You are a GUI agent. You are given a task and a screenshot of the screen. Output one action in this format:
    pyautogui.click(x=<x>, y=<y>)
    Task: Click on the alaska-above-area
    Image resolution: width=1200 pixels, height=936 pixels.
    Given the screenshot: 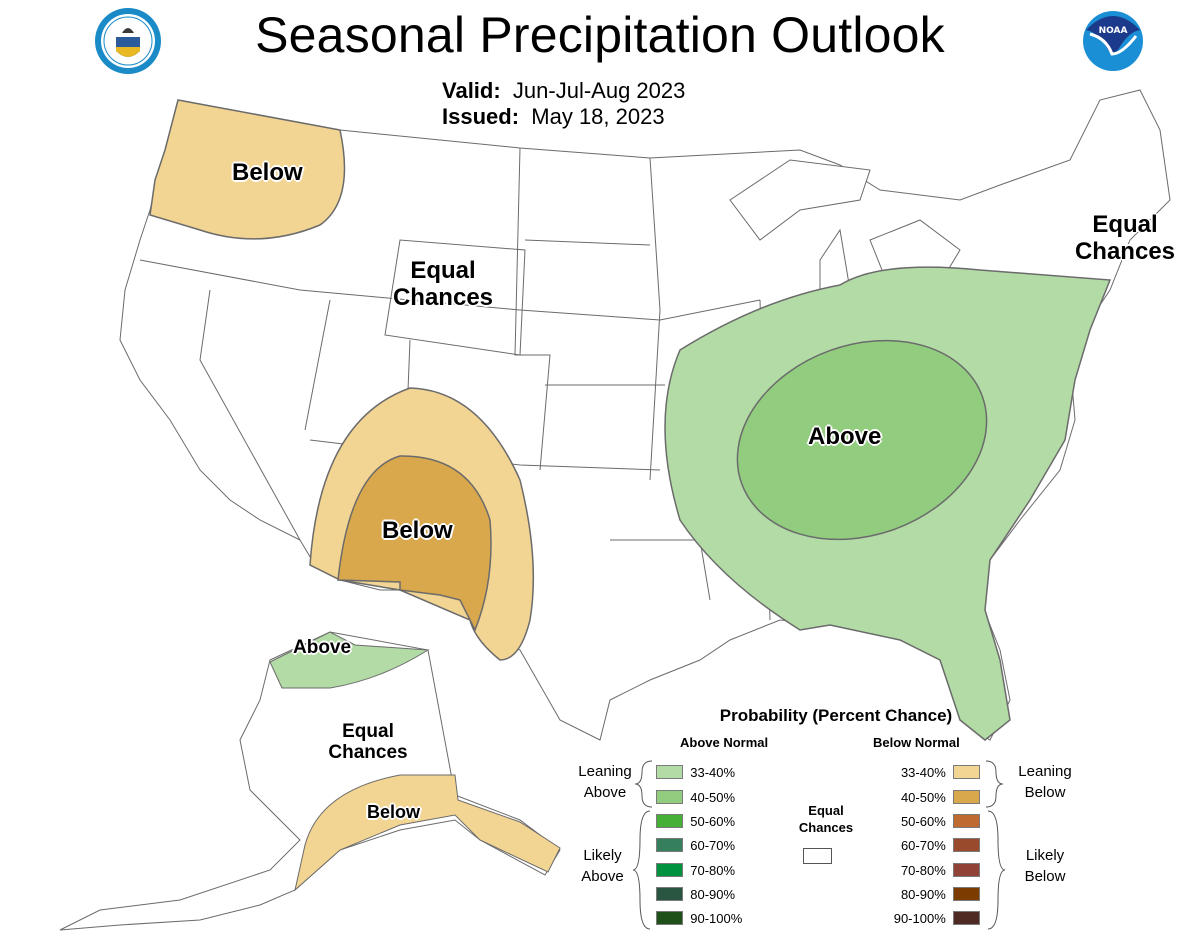 What is the action you would take?
    pyautogui.click(x=349, y=660)
    